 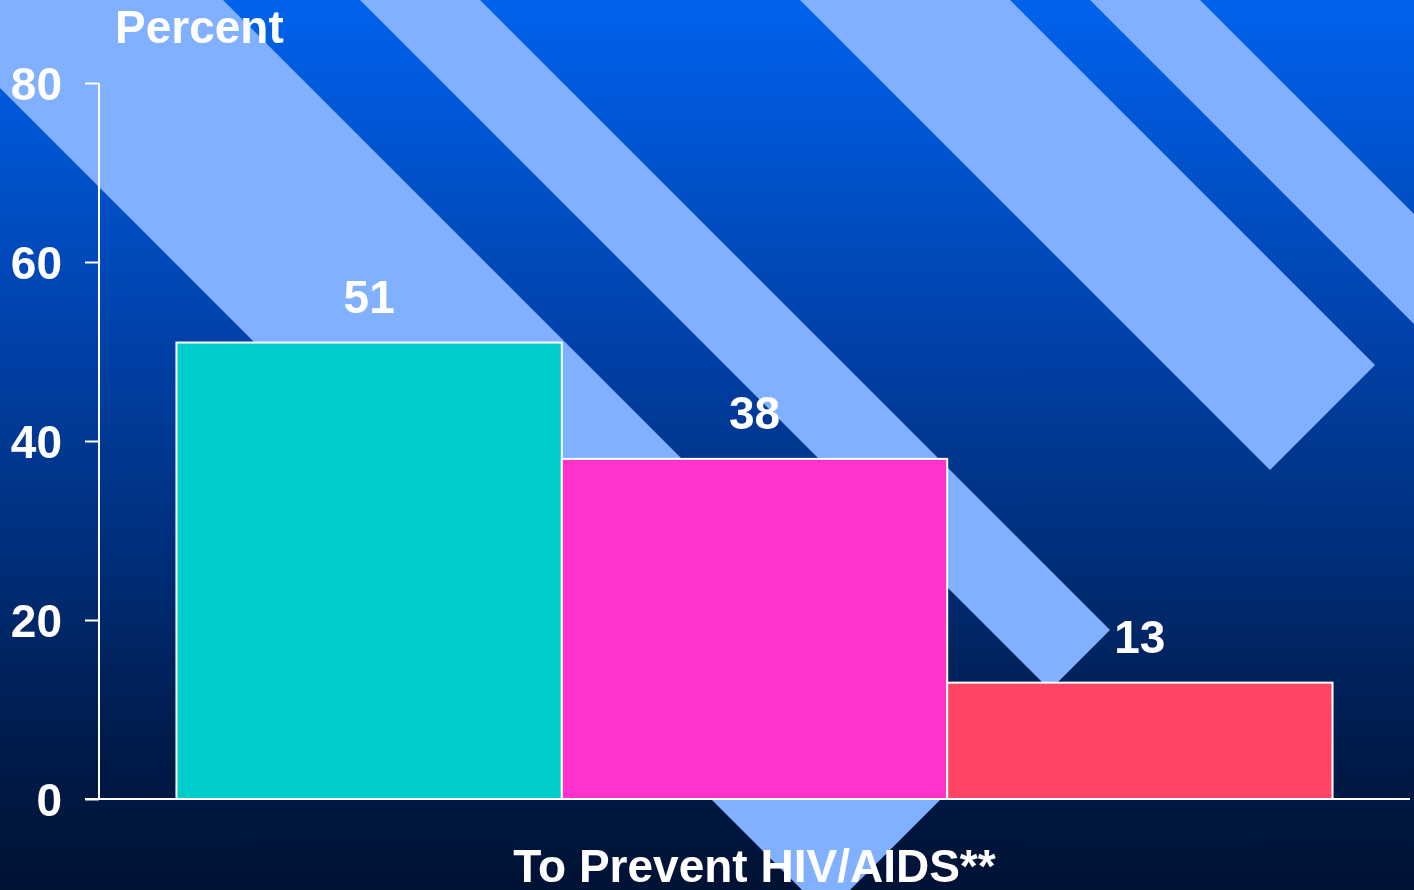 I want to click on data-label: 51, so click(x=369, y=296).